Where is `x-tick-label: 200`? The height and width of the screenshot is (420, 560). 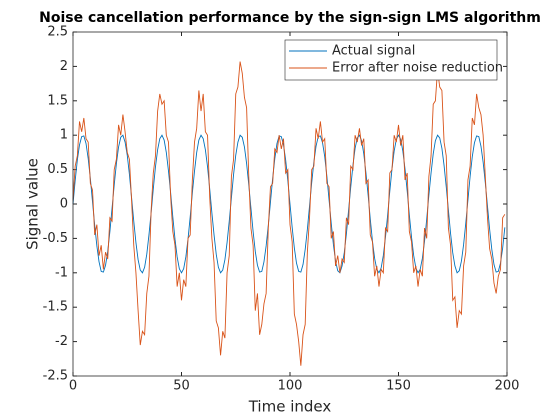 x-tick-label: 200 is located at coordinates (507, 386).